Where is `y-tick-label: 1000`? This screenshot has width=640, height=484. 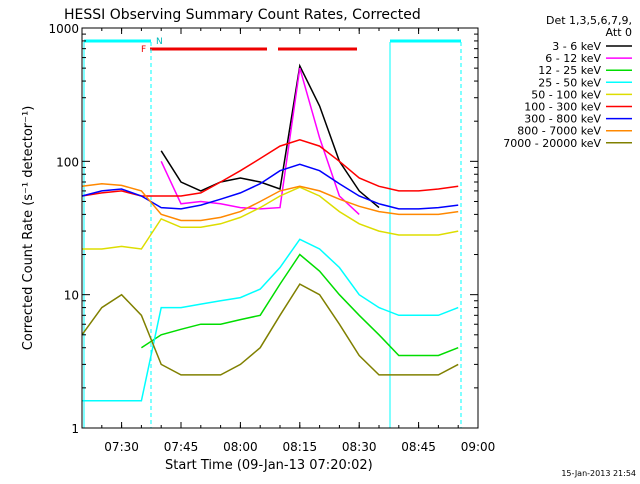 y-tick-label: 1000 is located at coordinates (63, 29).